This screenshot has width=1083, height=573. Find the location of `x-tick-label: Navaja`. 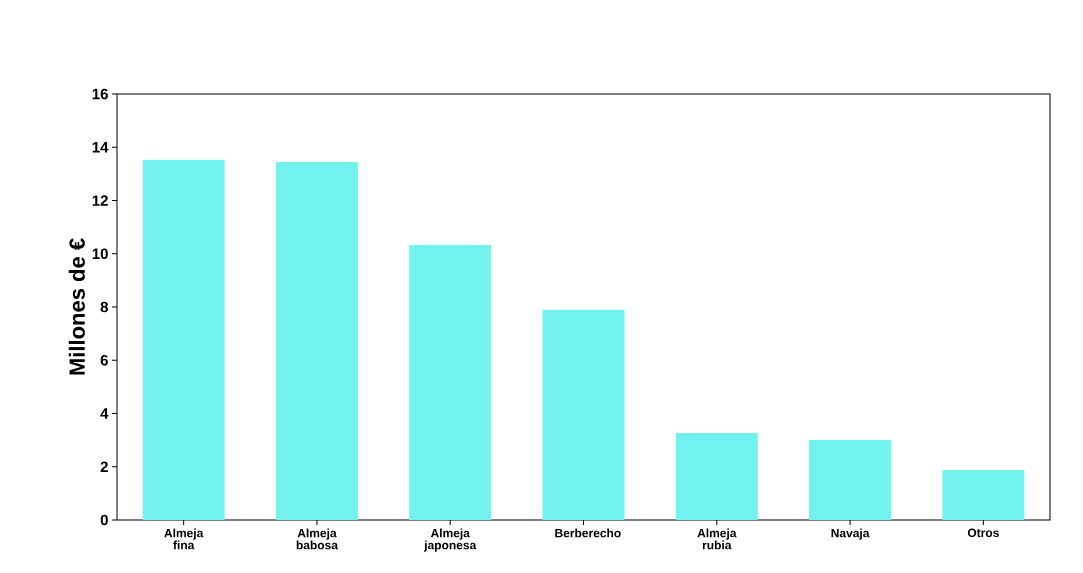

x-tick-label: Navaja is located at coordinates (850, 534).